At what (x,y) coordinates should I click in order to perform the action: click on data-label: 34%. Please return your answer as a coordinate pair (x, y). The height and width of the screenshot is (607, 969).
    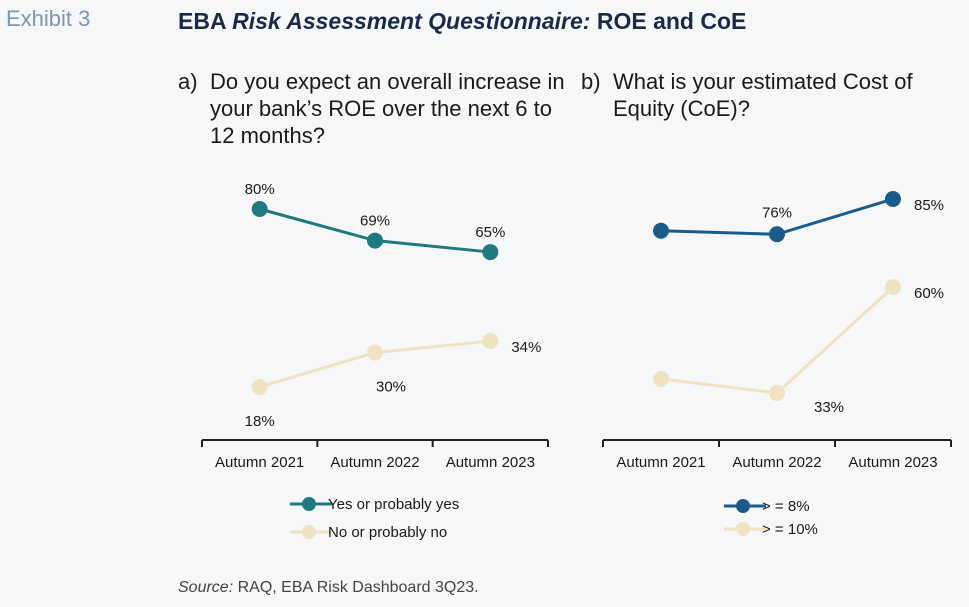
    Looking at the image, I should click on (526, 347).